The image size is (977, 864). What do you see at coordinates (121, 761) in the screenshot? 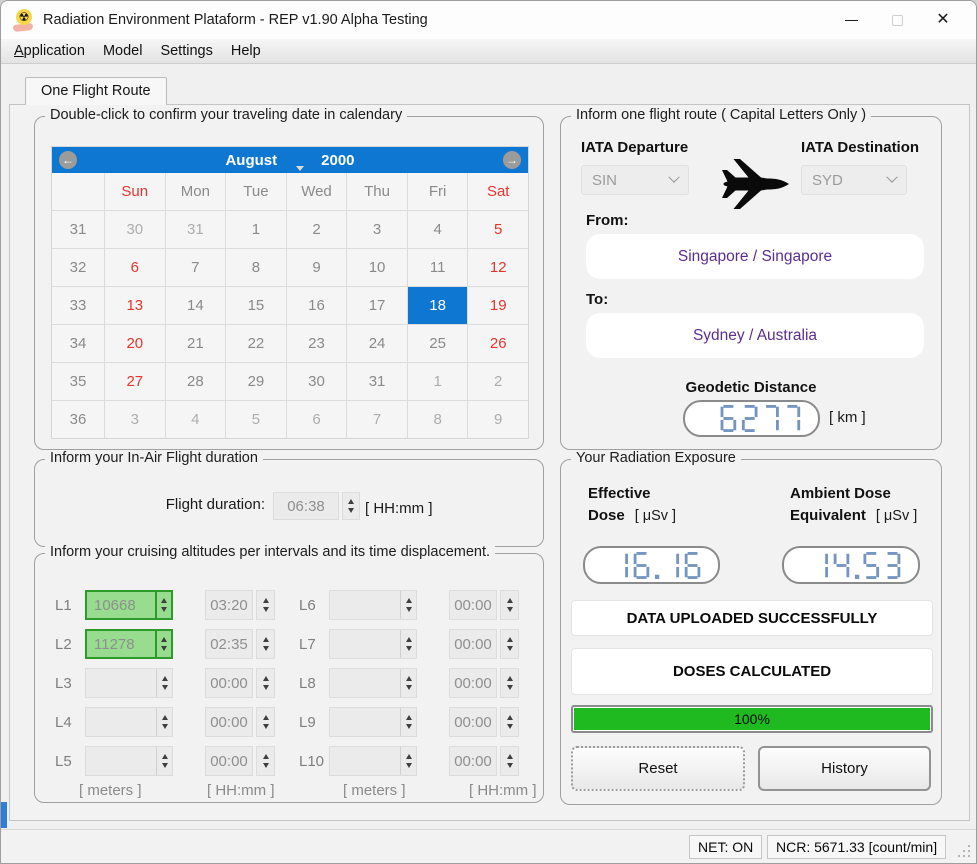
I see `altitude-value-L5` at bounding box center [121, 761].